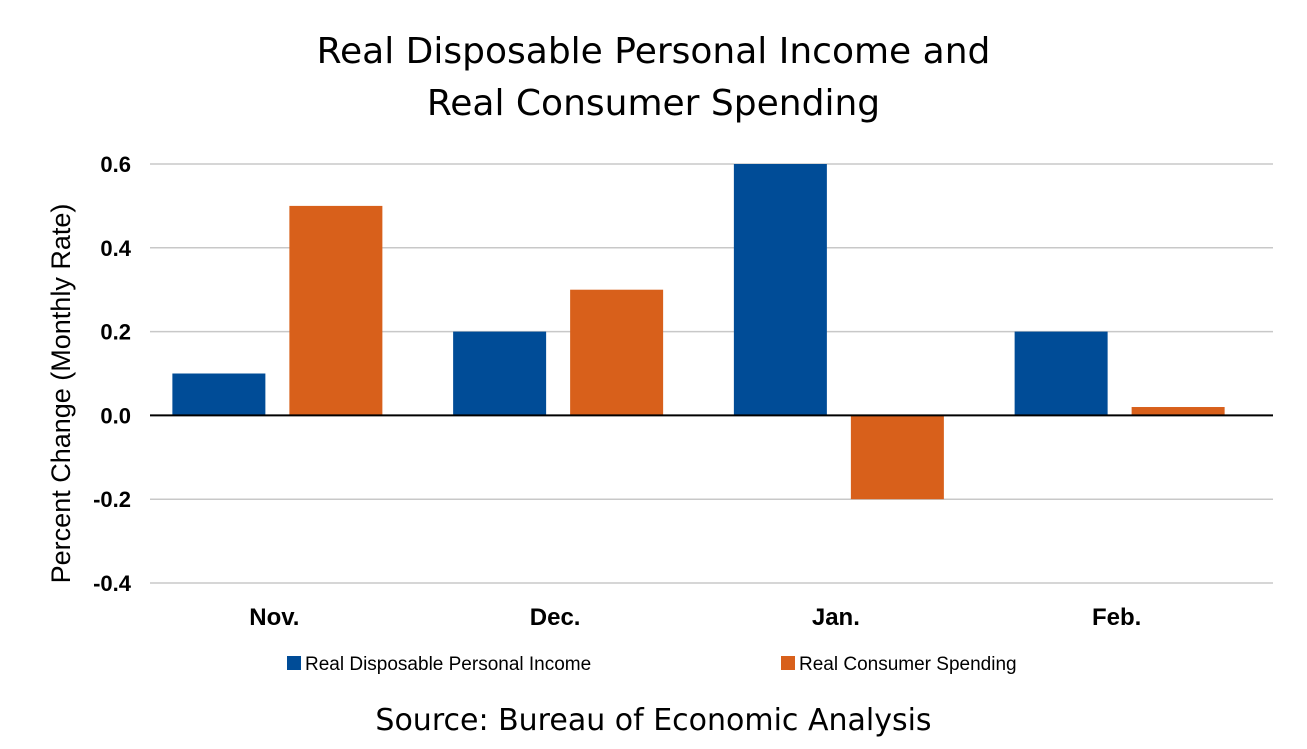 This screenshot has height=749, width=1307. What do you see at coordinates (1116, 617) in the screenshot?
I see `x-tick-label: Feb.` at bounding box center [1116, 617].